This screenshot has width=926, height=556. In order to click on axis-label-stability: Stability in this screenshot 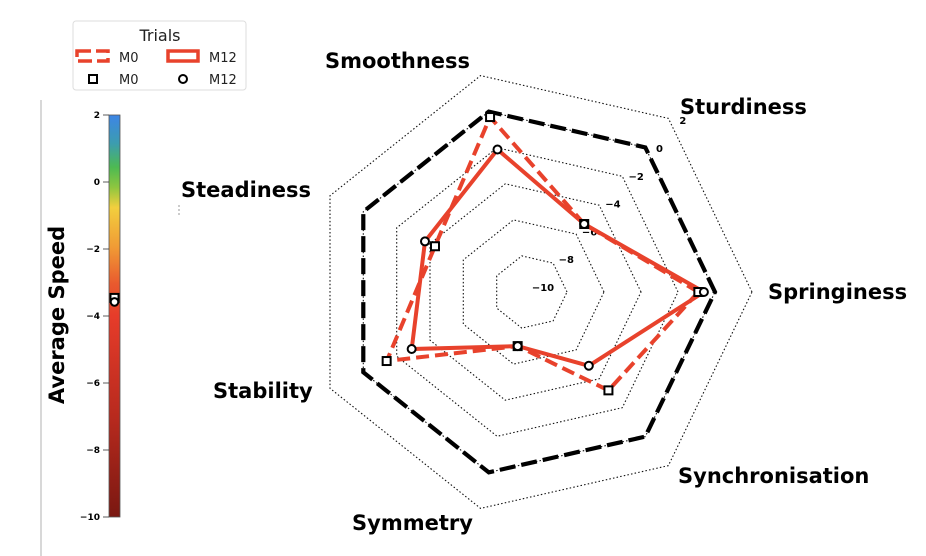, I will do `click(263, 391)`.